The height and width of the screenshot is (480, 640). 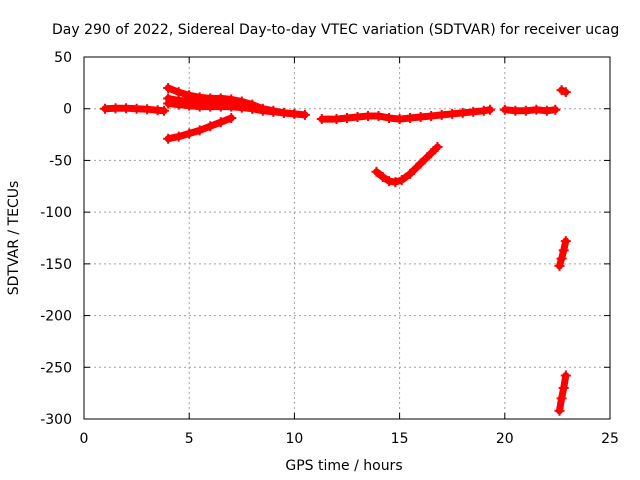 What do you see at coordinates (84, 439) in the screenshot?
I see `x-tick-label: 0` at bounding box center [84, 439].